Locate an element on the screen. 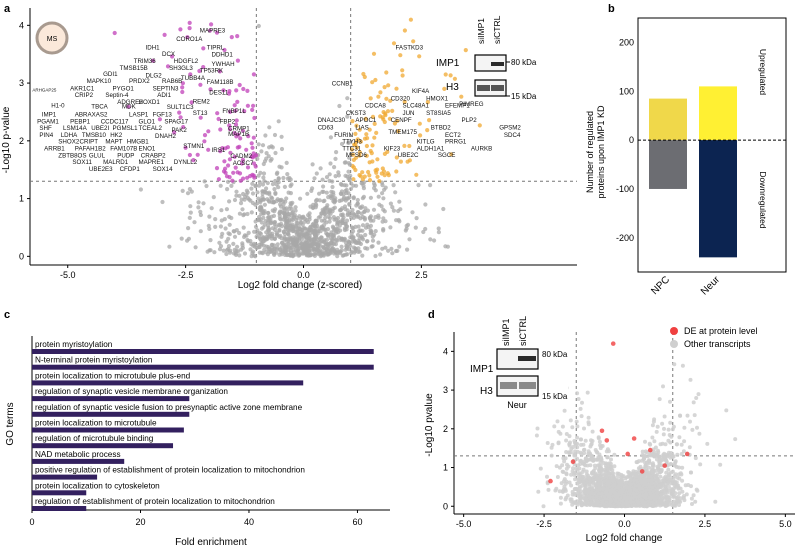 This screenshot has height=547, width=796. a-gene-label: GPSM2 is located at coordinates (510, 127).